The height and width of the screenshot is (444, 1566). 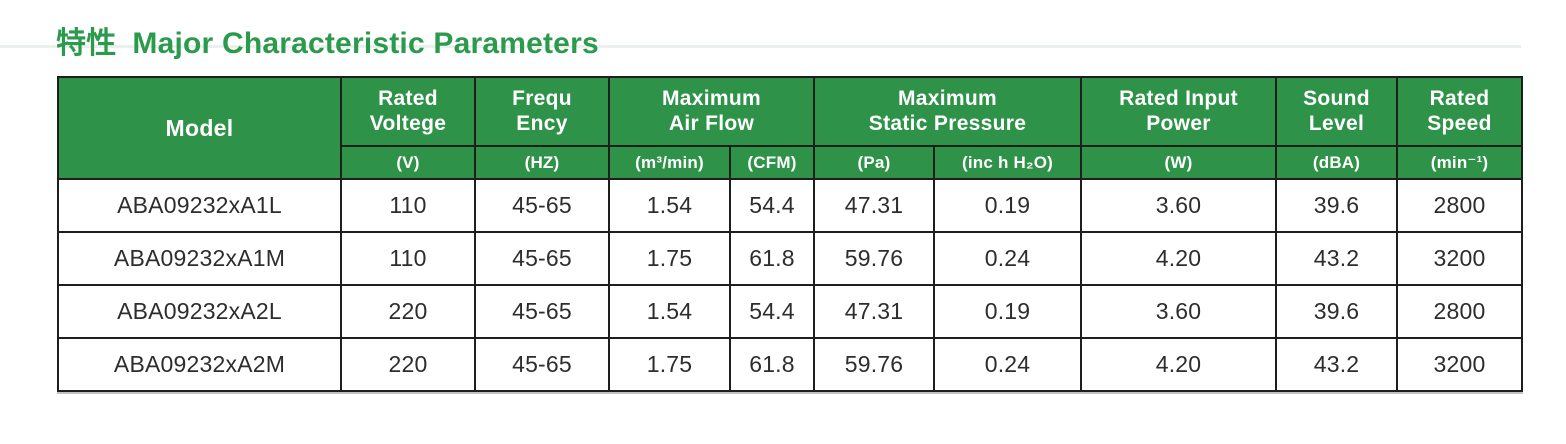 I want to click on model-cell: ABA09232xA1L, so click(x=199, y=205).